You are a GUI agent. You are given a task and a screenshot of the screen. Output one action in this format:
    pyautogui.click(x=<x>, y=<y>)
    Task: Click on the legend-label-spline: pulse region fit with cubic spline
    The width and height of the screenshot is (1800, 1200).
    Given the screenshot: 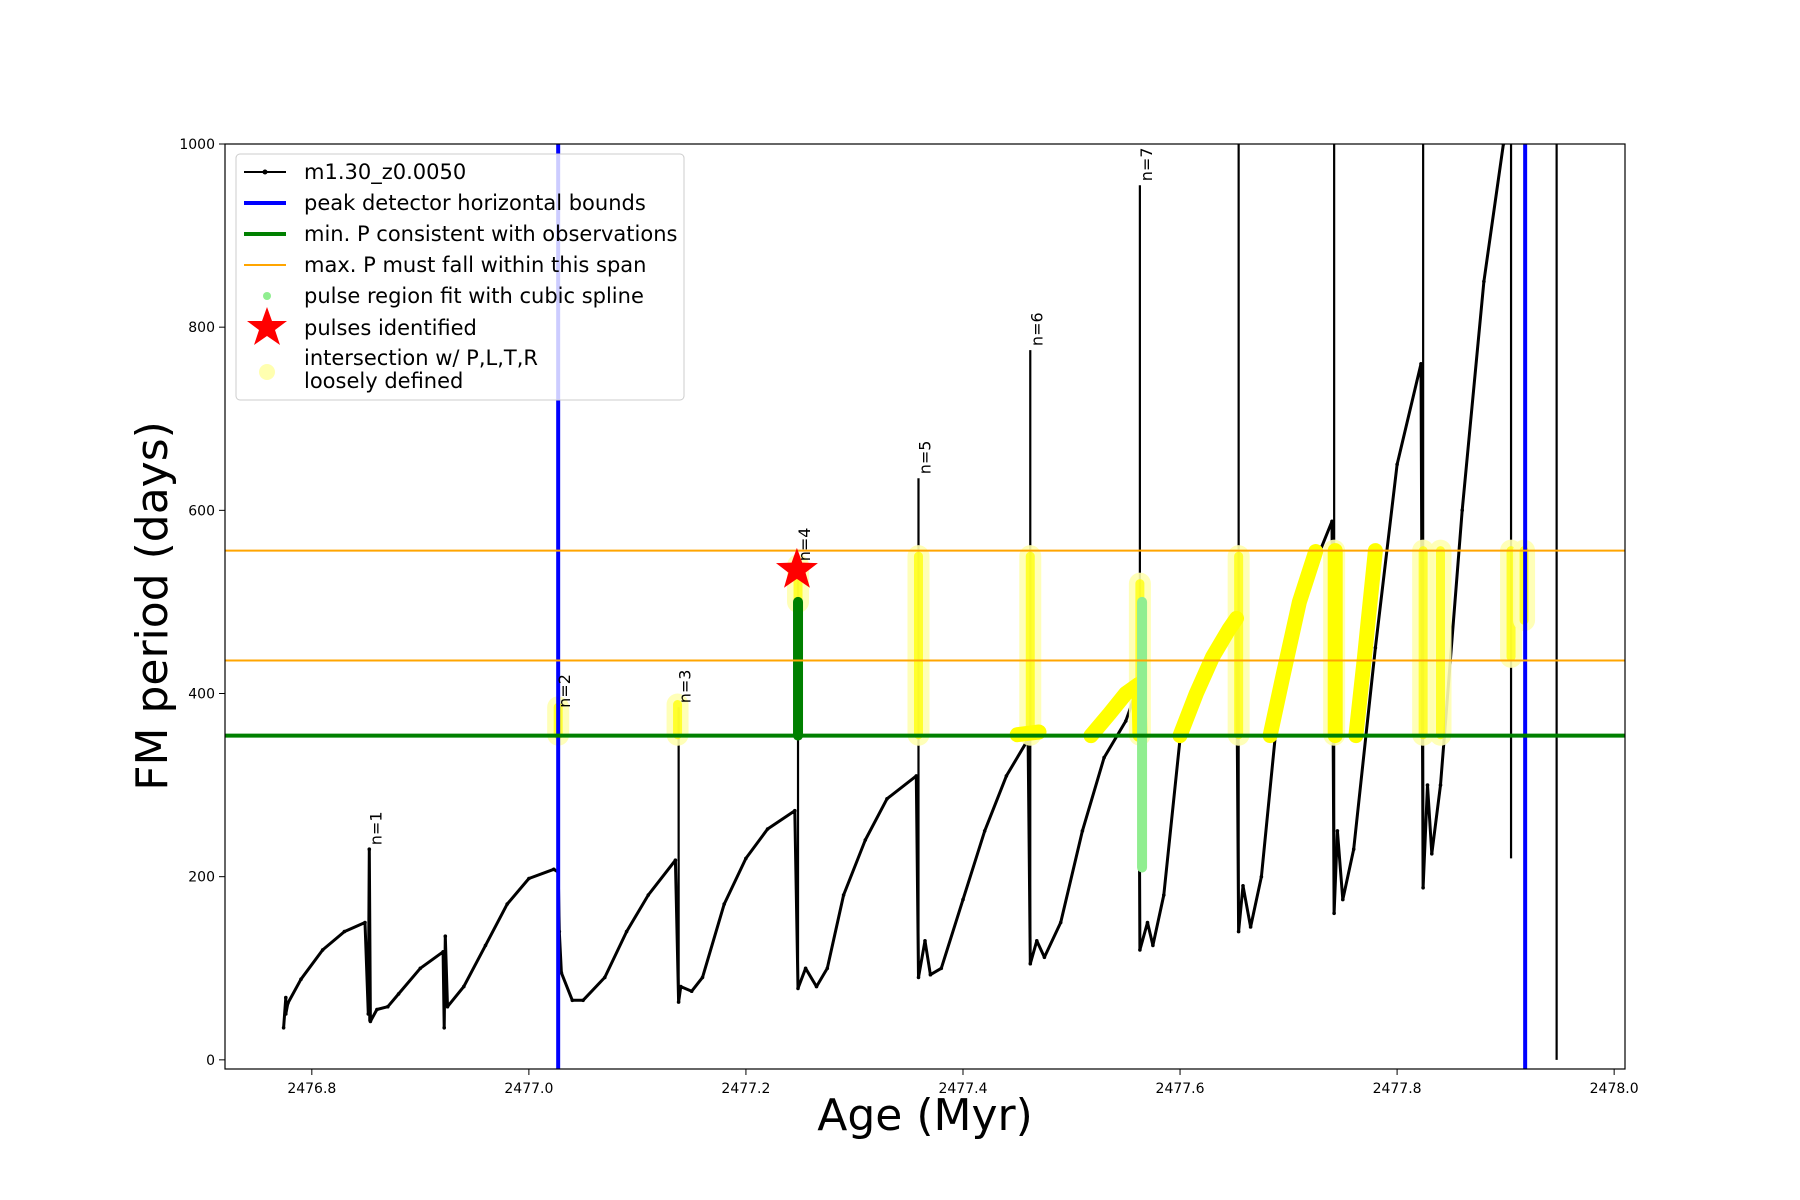 What is the action you would take?
    pyautogui.click(x=474, y=296)
    